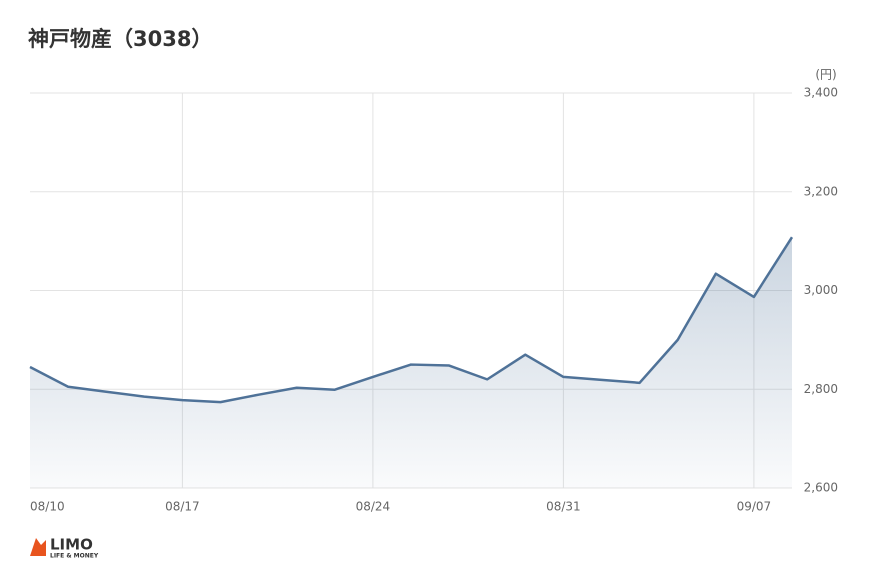 The width and height of the screenshot is (870, 586). Describe the element at coordinates (120, 39) in the screenshot. I see `chart-title: 神戸物産（3038）` at that location.